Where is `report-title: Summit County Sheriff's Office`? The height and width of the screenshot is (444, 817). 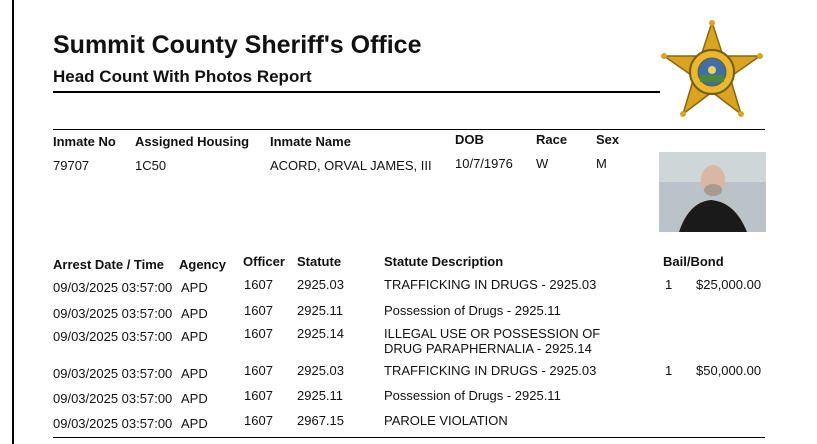
report-title: Summit County Sheriff's Office is located at coordinates (237, 45).